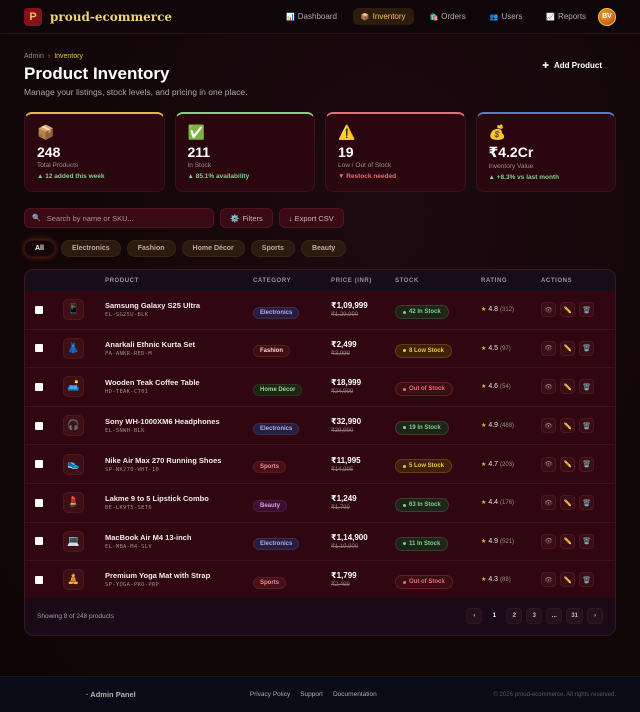 The width and height of the screenshot is (640, 712). I want to click on stat-value: 248, so click(49, 152).